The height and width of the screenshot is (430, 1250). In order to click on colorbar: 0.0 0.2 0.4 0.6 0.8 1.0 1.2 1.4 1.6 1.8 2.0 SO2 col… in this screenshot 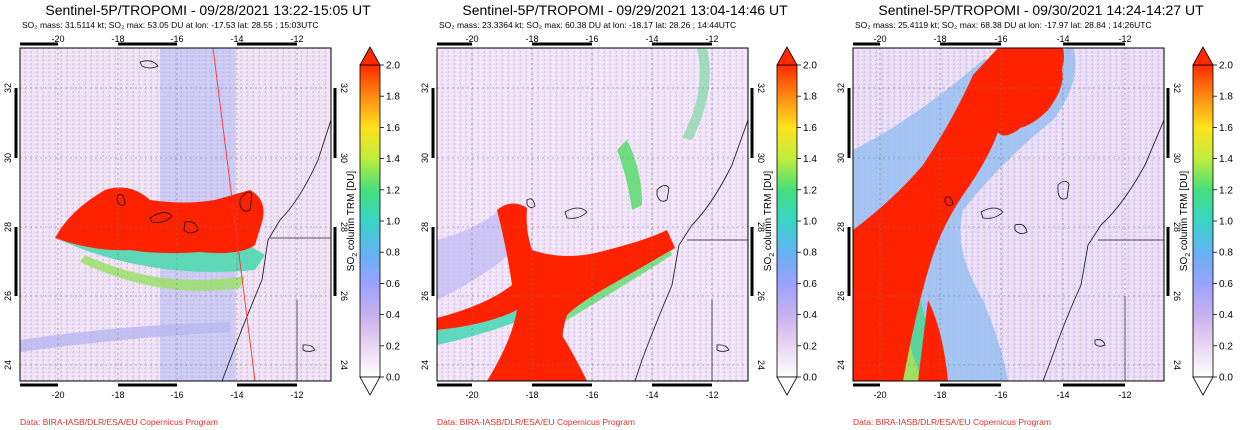, I will do `click(1206, 221)`.